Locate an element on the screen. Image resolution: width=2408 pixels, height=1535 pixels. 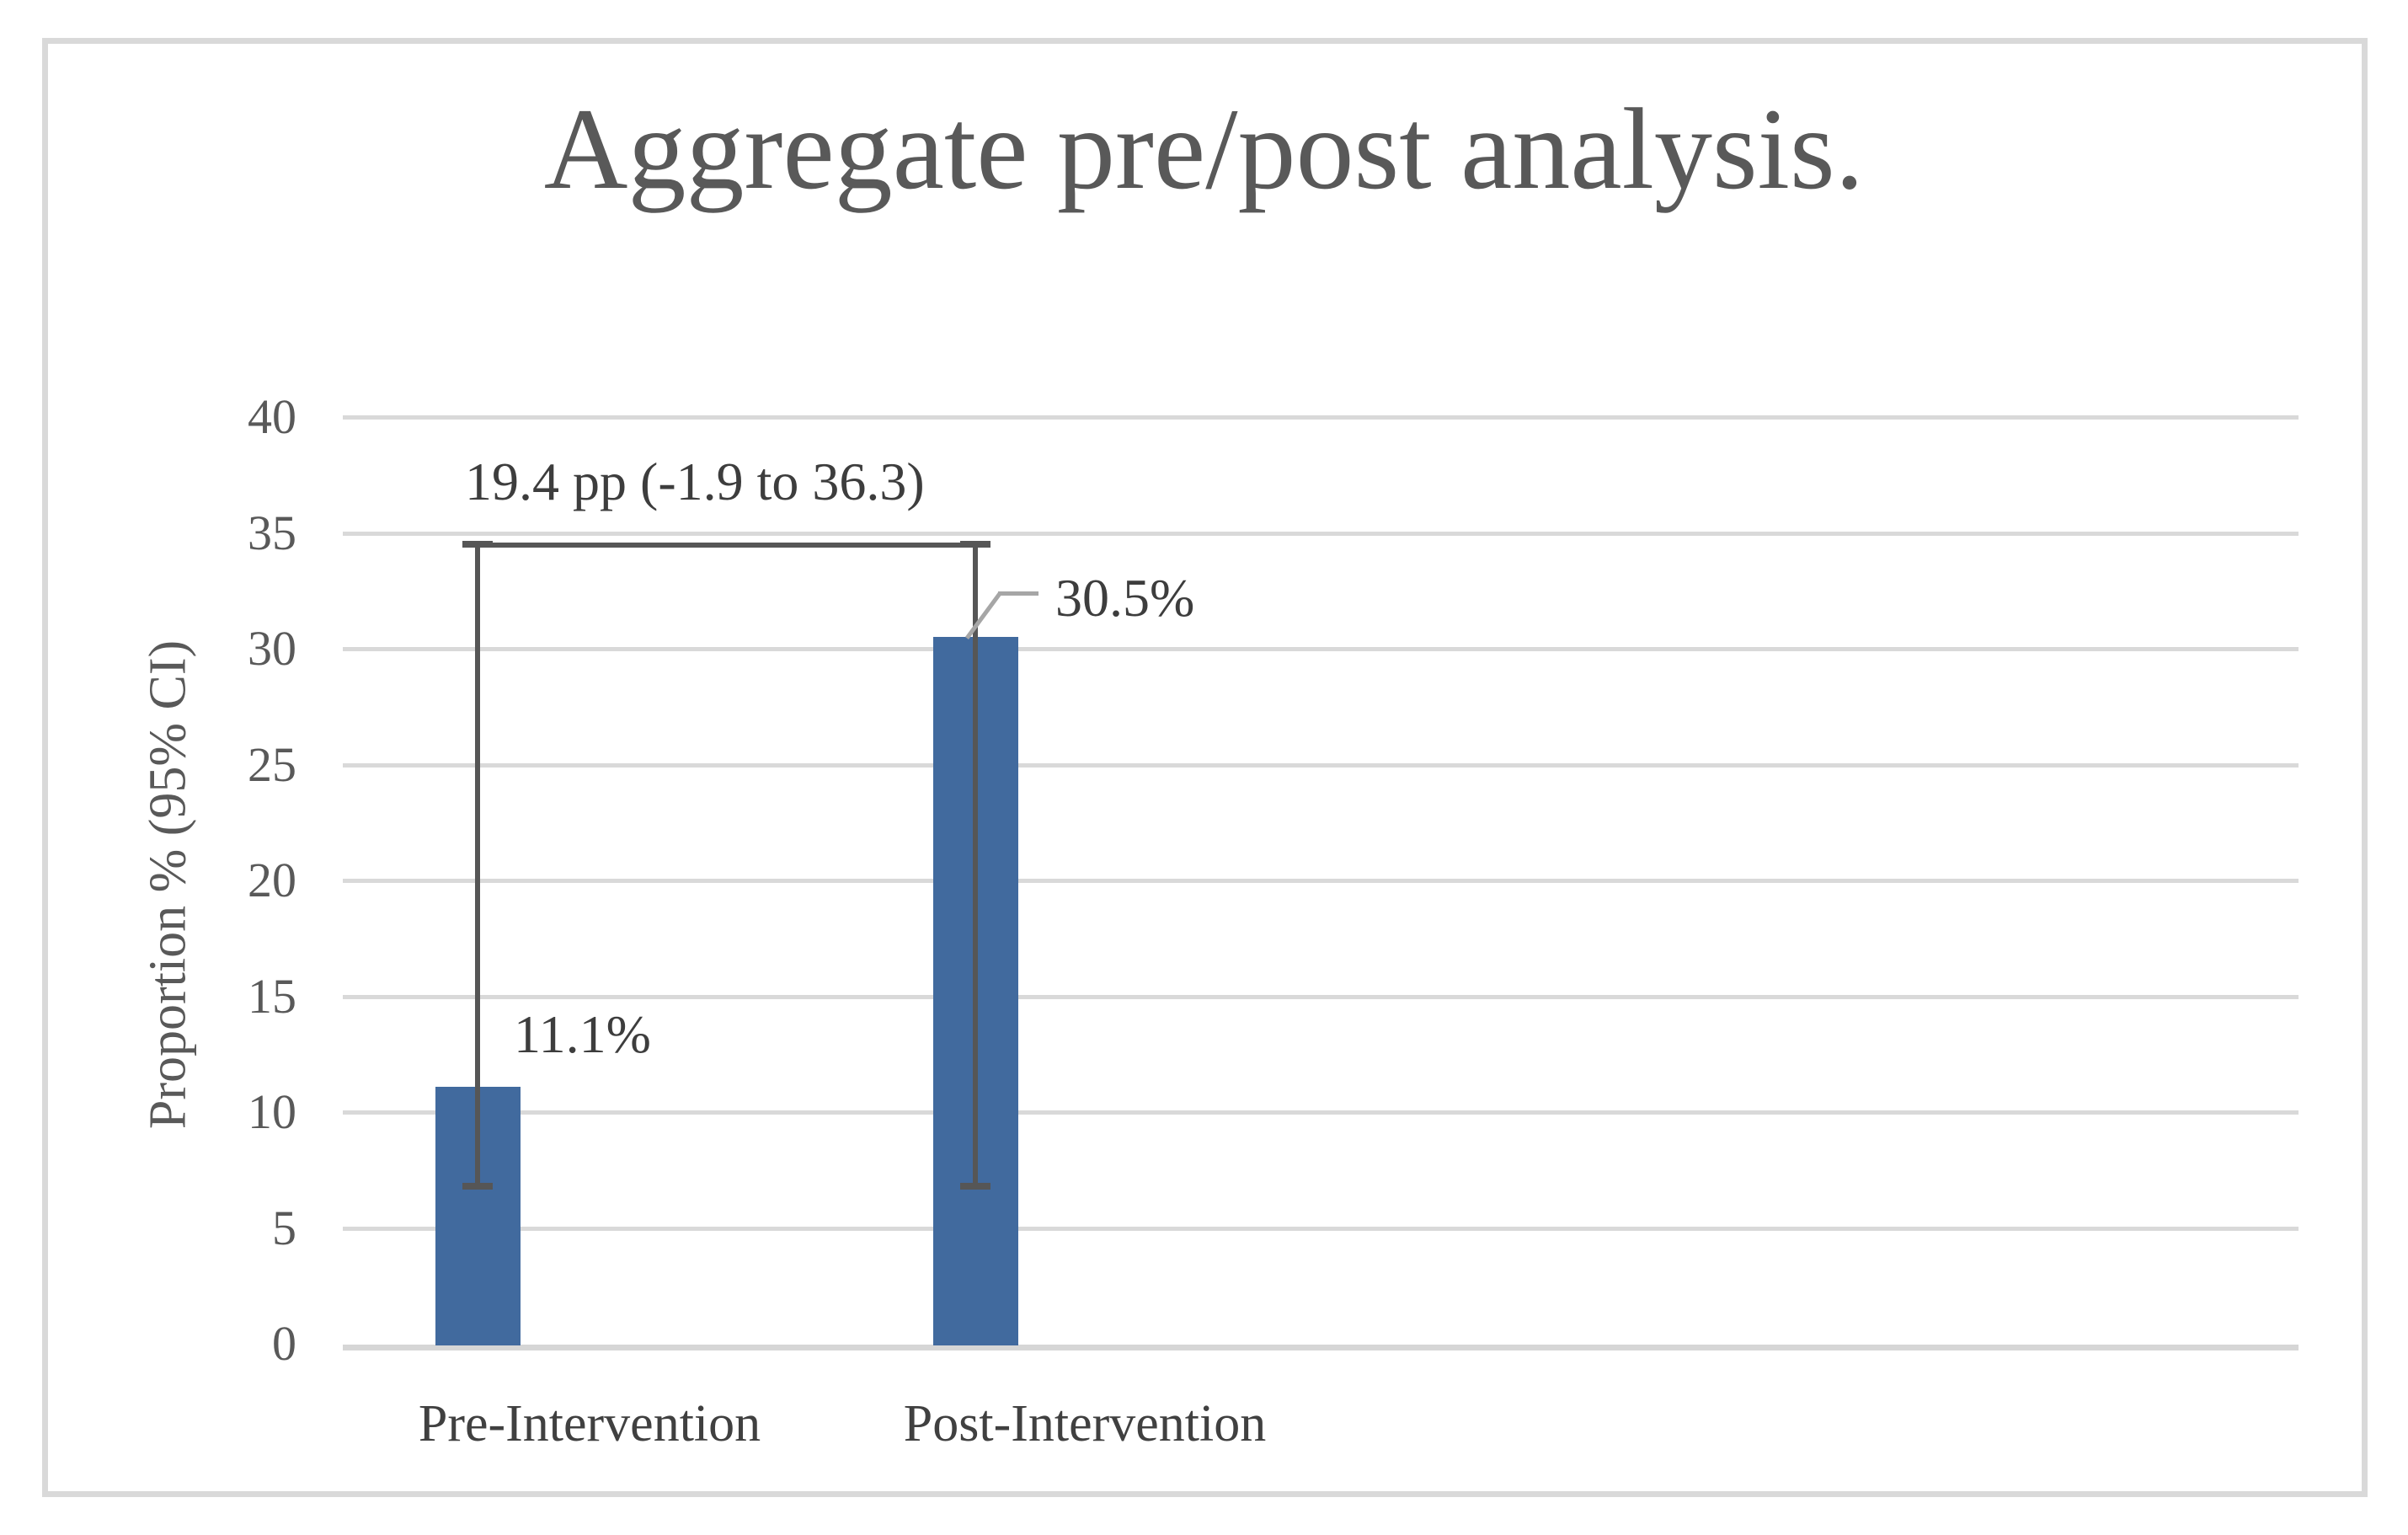
error-bar-top-cap-post is located at coordinates (975, 544).